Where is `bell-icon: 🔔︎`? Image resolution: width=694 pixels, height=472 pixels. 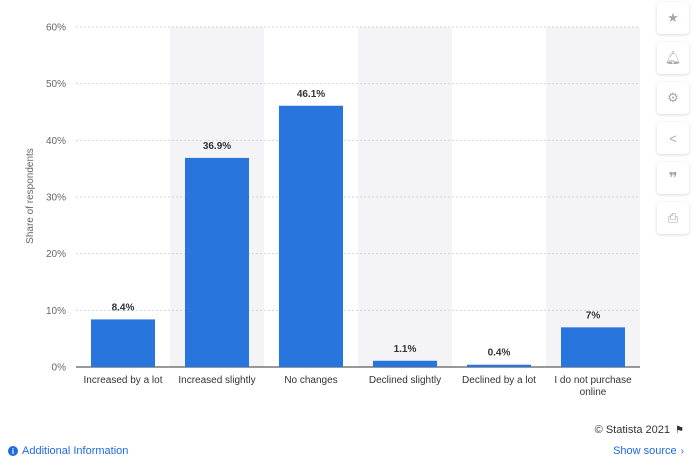 bell-icon: 🔔︎ is located at coordinates (673, 57).